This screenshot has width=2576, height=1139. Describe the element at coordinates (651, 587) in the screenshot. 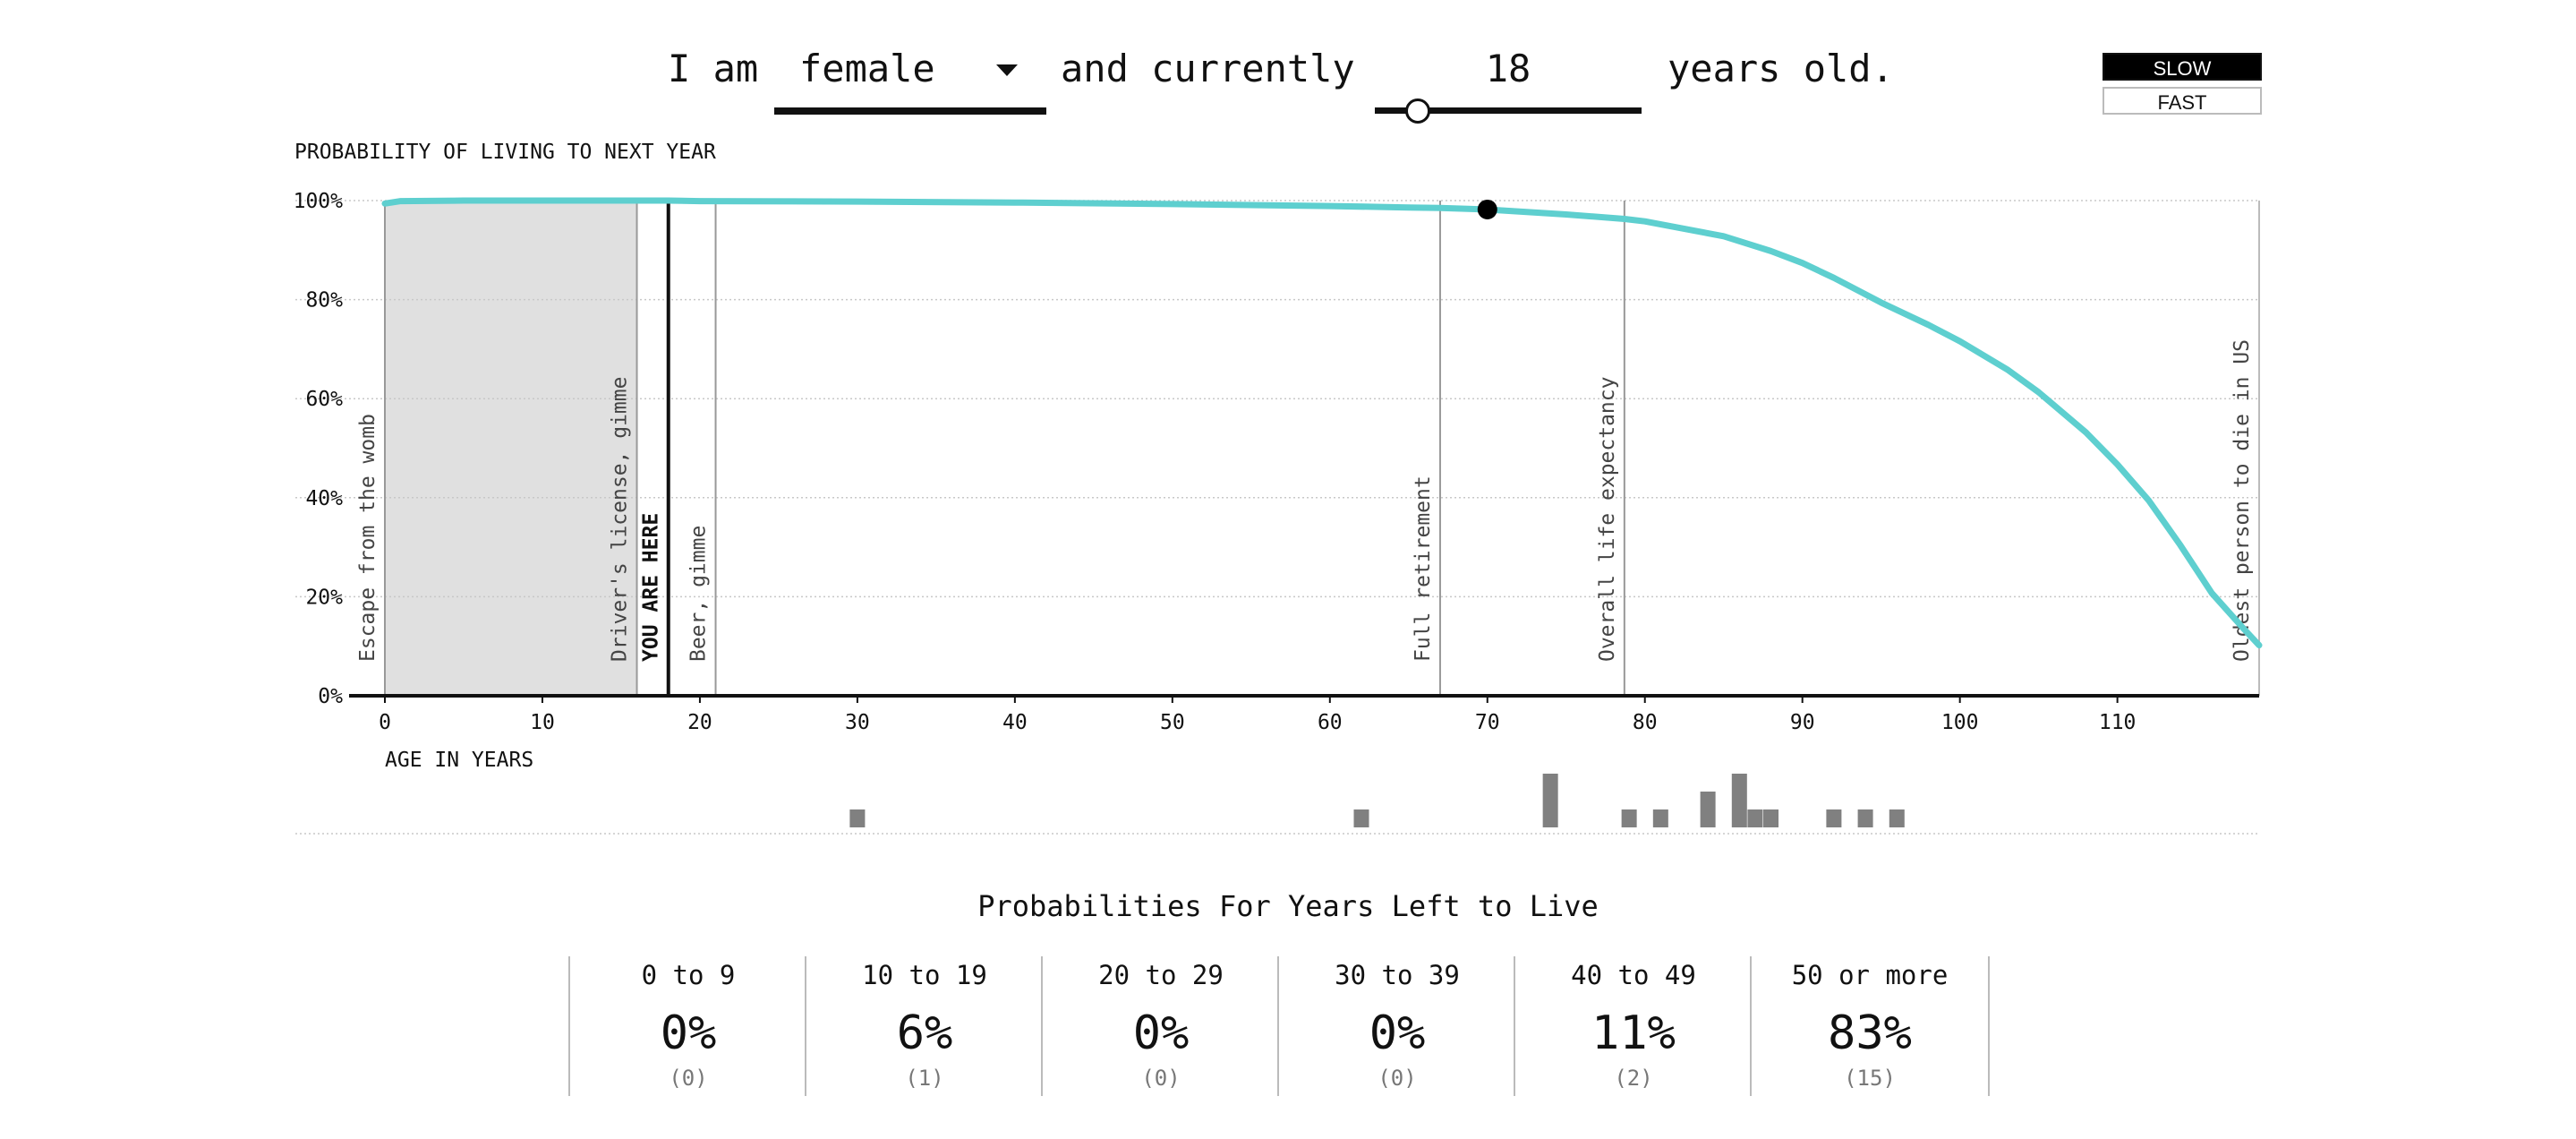

I see `milestone-label: YOU ARE HERE` at that location.